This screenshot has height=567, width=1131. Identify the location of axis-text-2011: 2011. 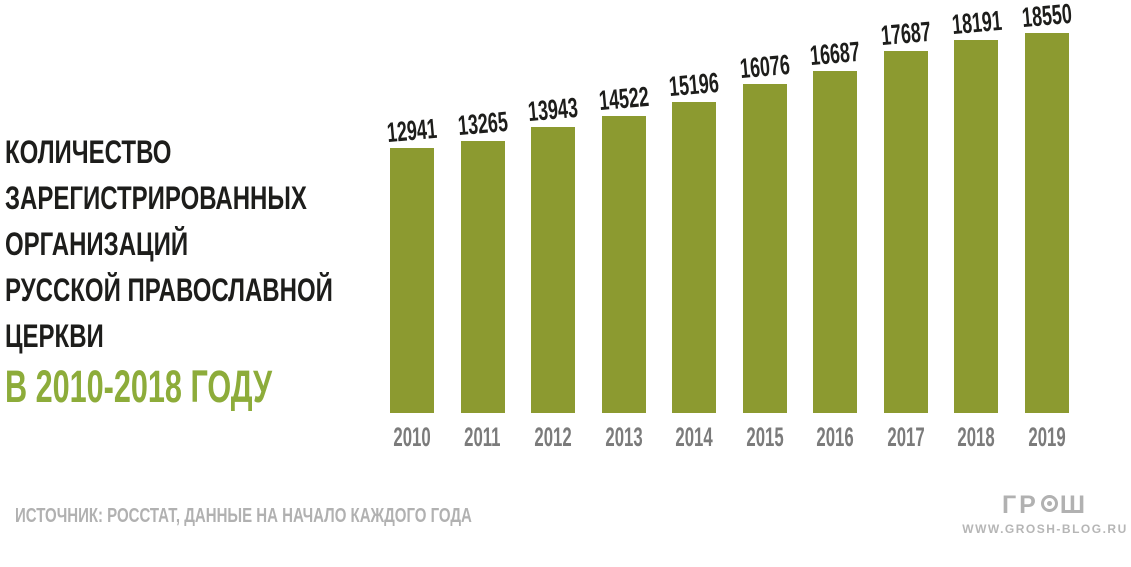
(482, 437).